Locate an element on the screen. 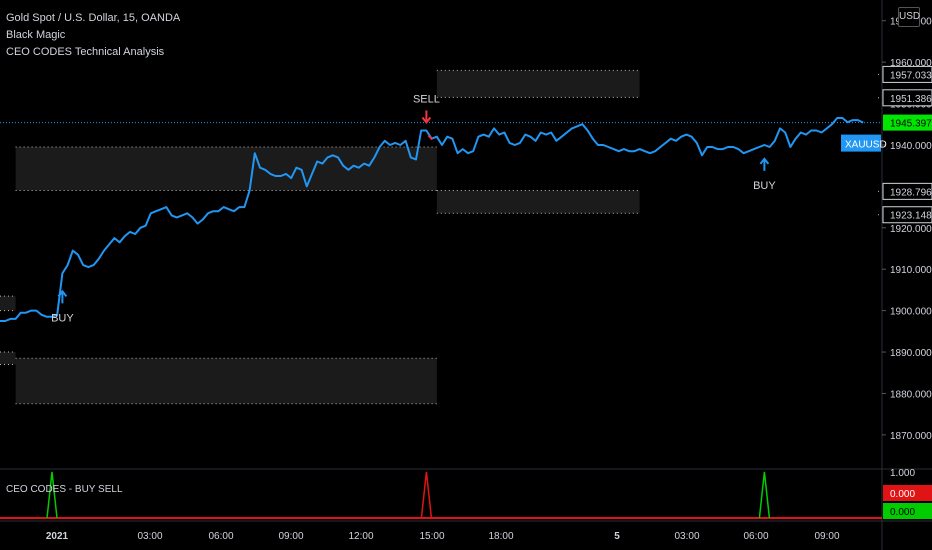 The height and width of the screenshot is (550, 932). indicator-black-magic: Black Magic is located at coordinates (36, 35).